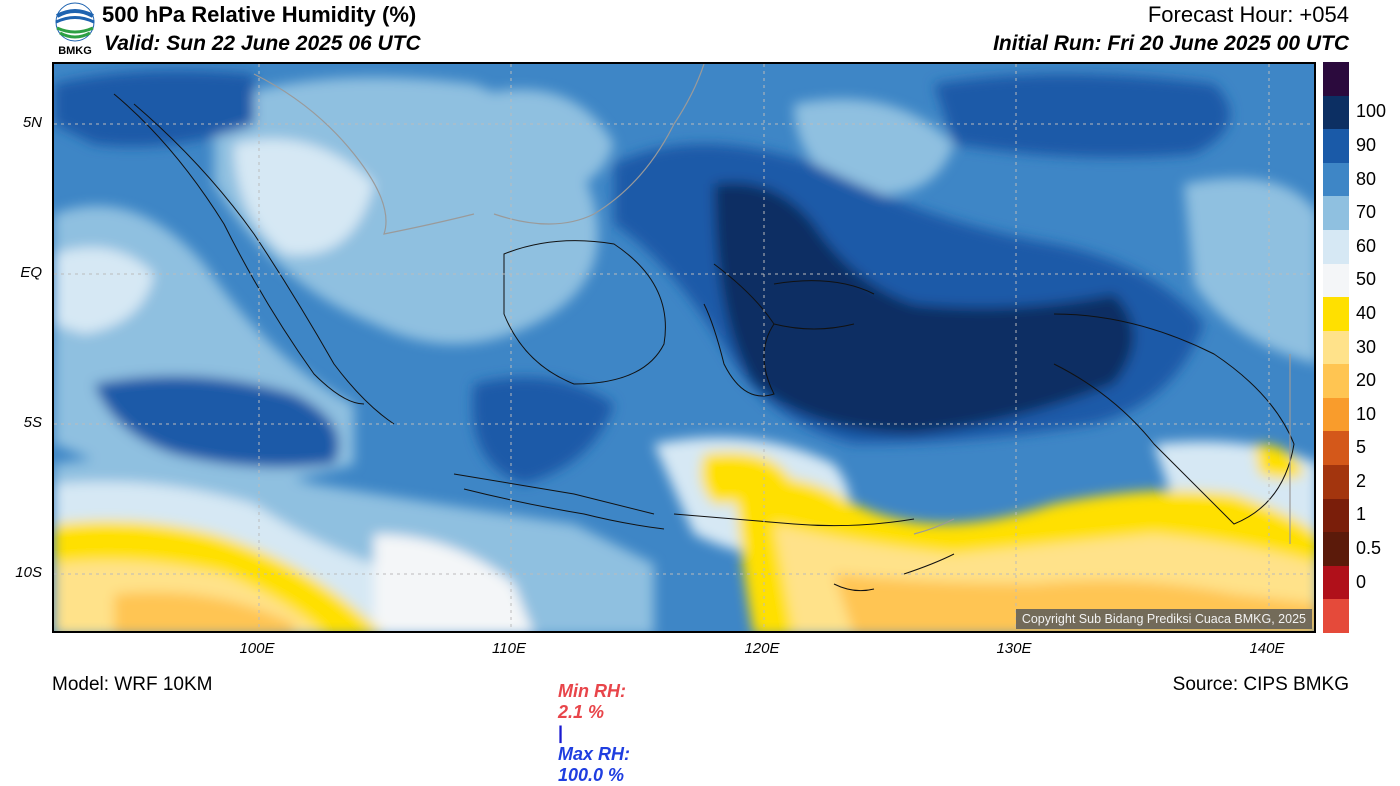 Image resolution: width=1400 pixels, height=786 pixels. Describe the element at coordinates (1361, 581) in the screenshot. I see `colorbar-label: 0` at that location.